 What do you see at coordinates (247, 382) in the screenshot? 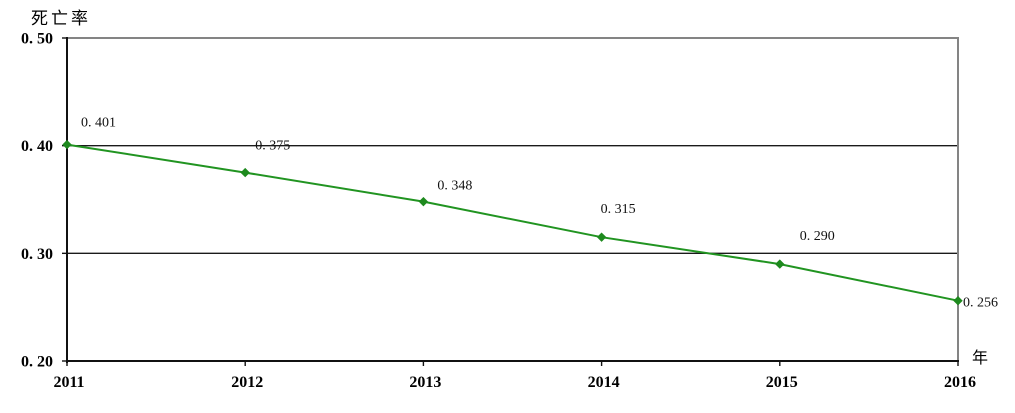
I see `x-tick-label: 2012` at bounding box center [247, 382].